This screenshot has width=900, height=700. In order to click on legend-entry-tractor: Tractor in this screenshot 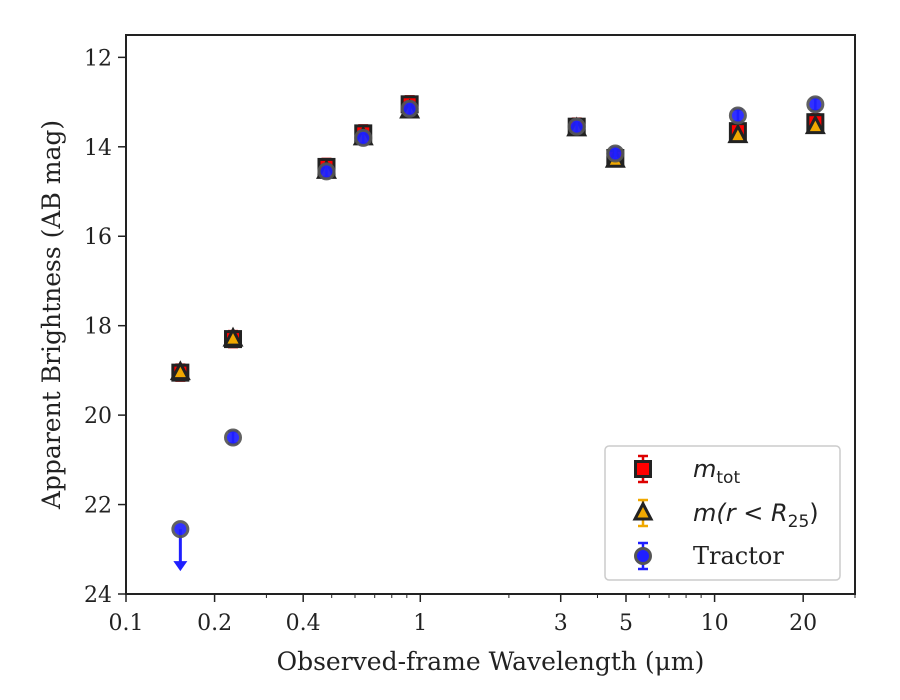, I will do `click(709, 556)`.